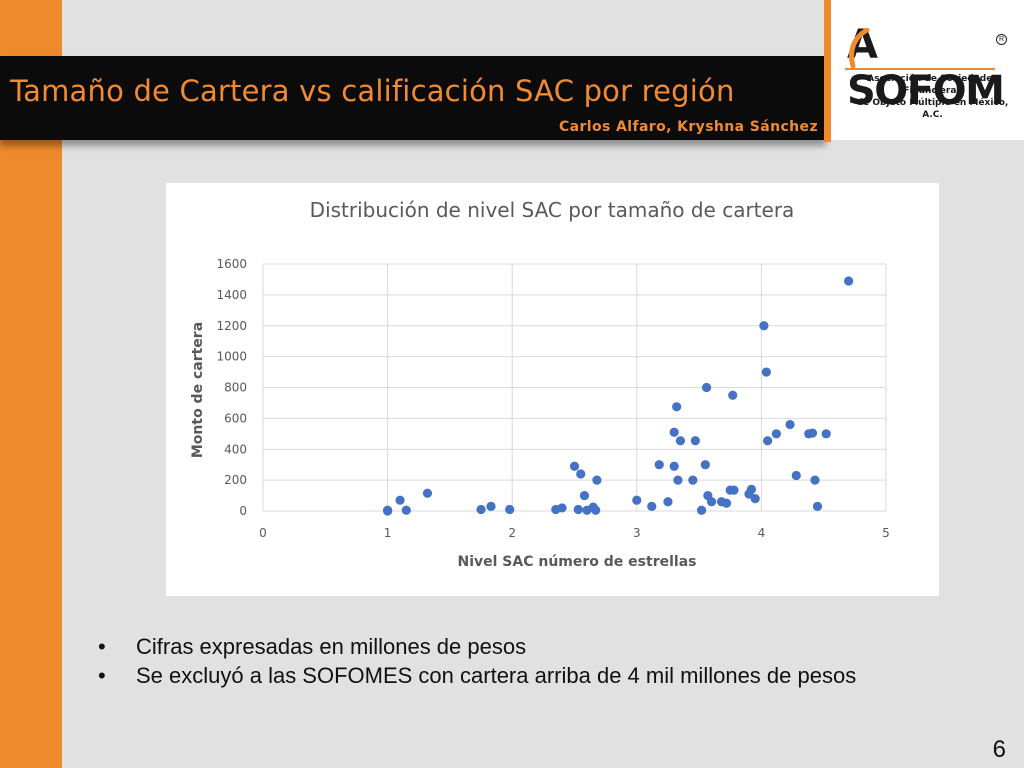 The image size is (1024, 768). I want to click on chart-y-axis-label: Monto de cartera, so click(198, 390).